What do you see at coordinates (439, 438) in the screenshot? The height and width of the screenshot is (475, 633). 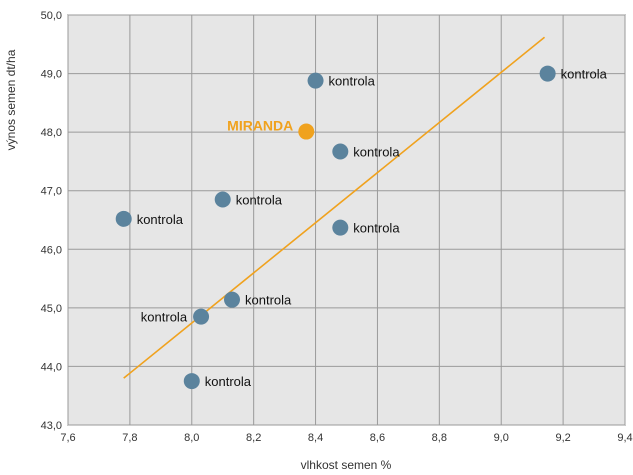 I see `x-tick-label: 8,8` at bounding box center [439, 438].